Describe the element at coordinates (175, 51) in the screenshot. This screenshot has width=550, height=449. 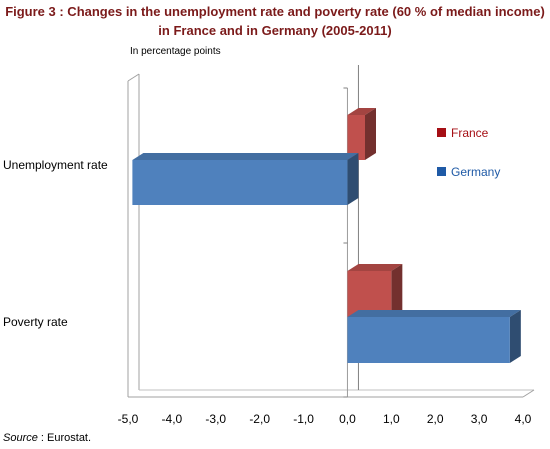
I see `chart-subtitle: In percentage points` at that location.